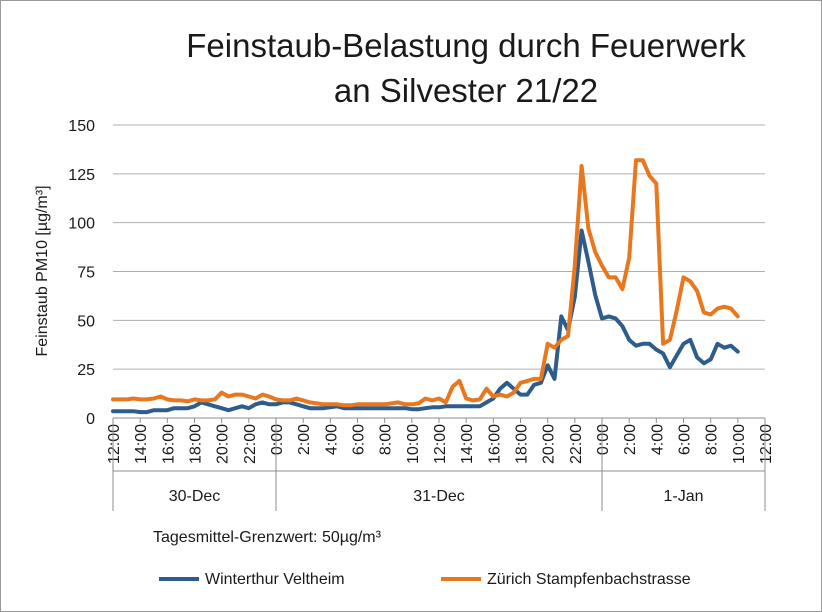 The image size is (822, 612). What do you see at coordinates (81, 175) in the screenshot?
I see `y-tick-label: 125` at bounding box center [81, 175].